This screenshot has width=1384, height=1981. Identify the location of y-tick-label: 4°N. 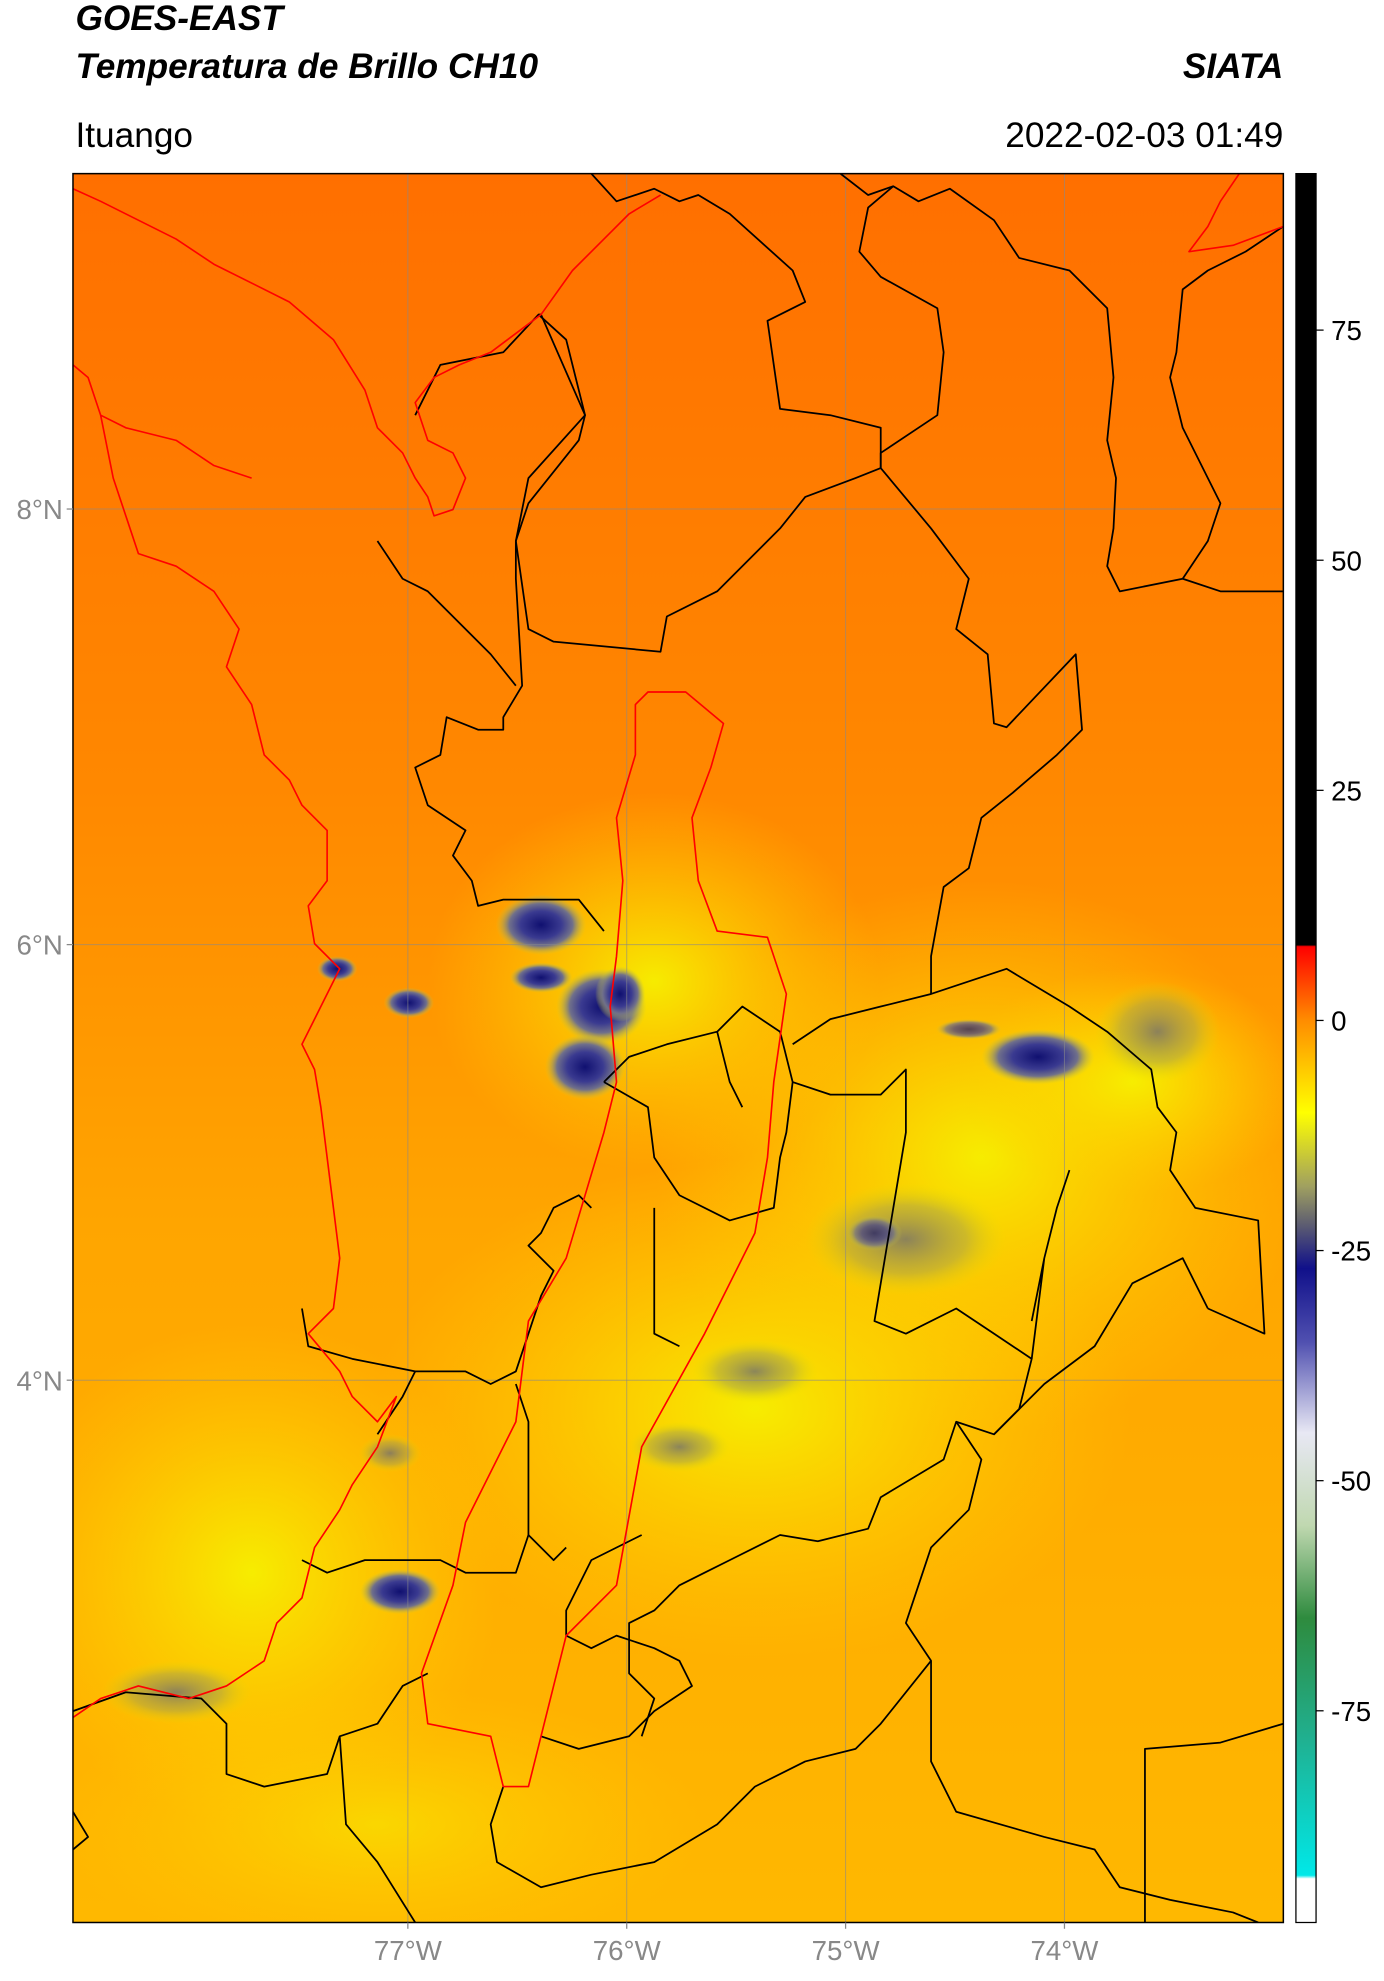
(39, 1380).